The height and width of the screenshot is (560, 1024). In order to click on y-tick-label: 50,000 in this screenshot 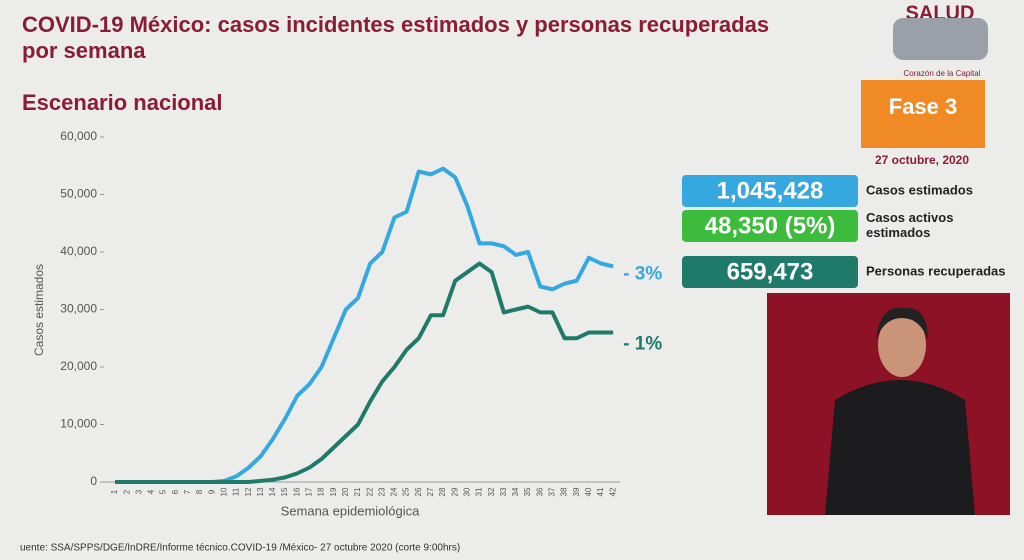, I will do `click(78, 194)`.